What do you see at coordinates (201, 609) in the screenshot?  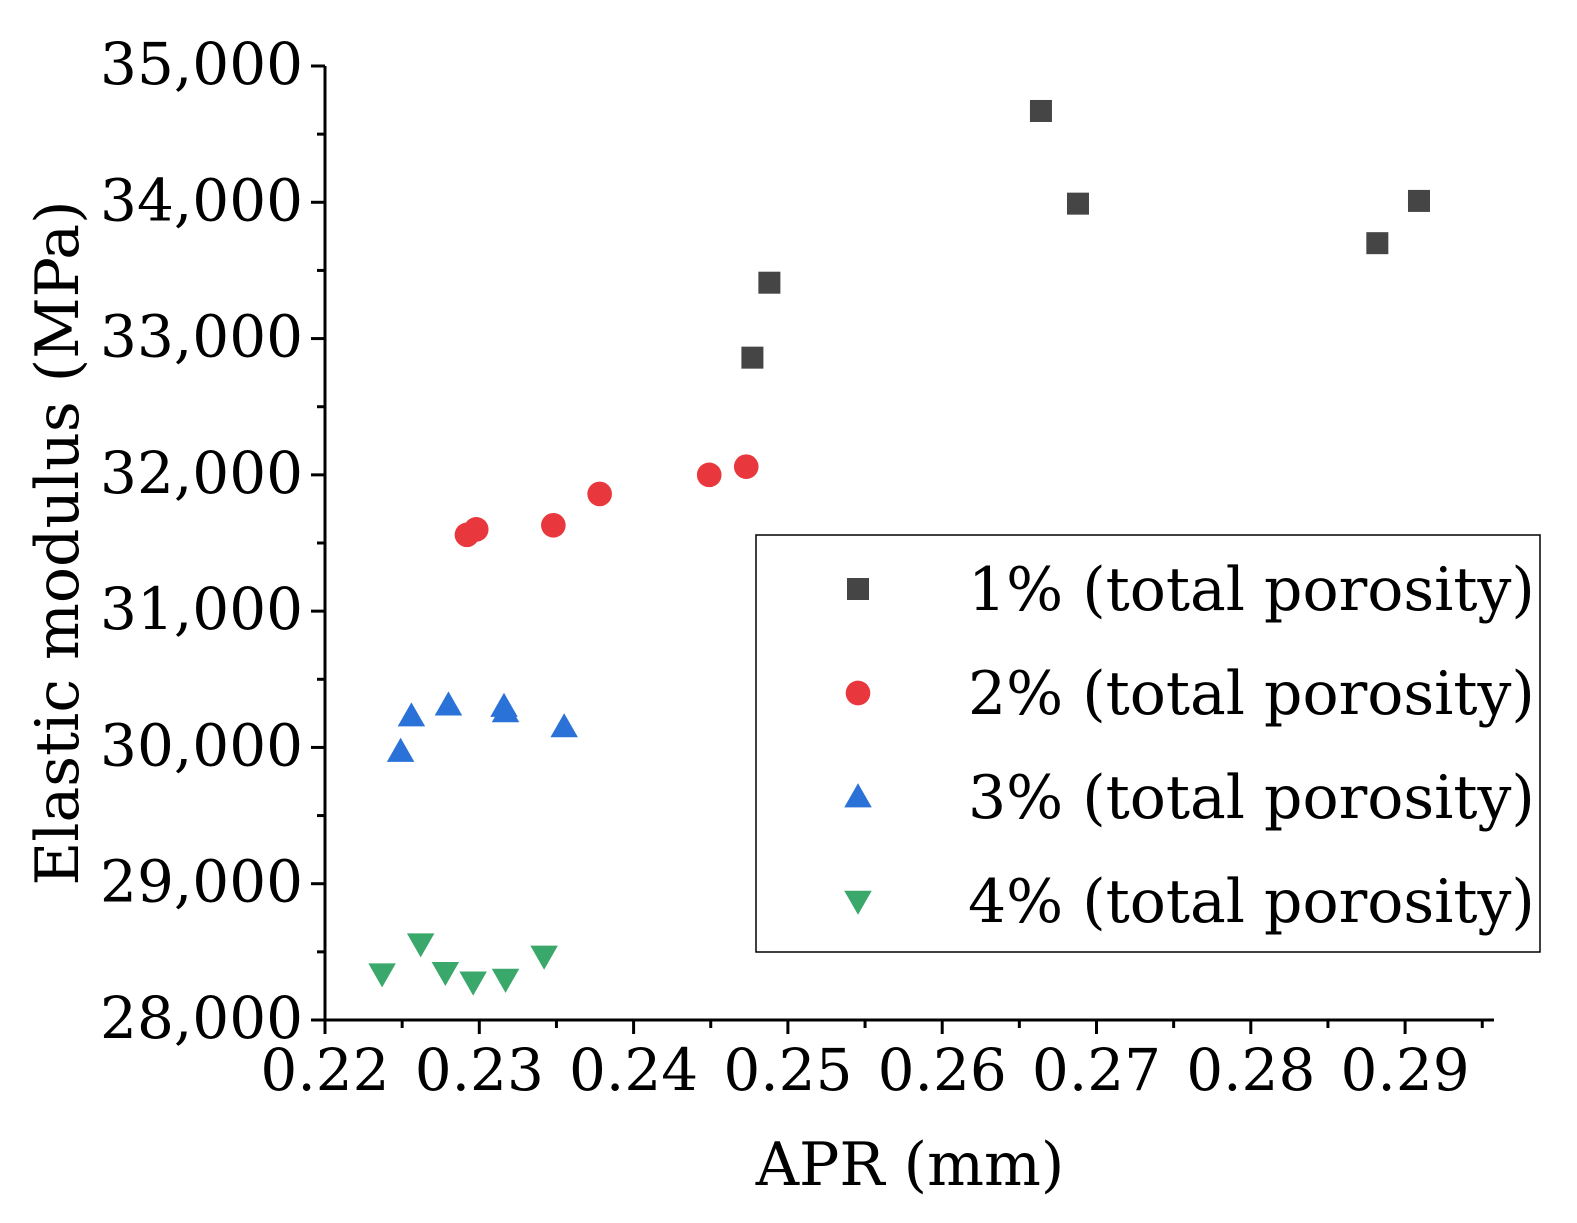 I see `y-tick-label: 31,000` at bounding box center [201, 609].